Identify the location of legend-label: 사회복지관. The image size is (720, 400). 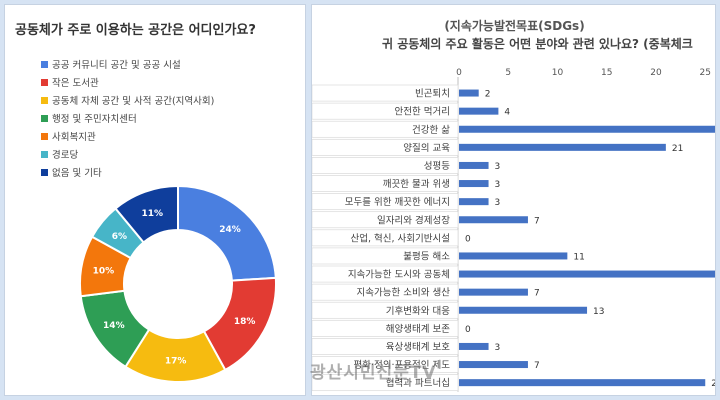
(74, 137).